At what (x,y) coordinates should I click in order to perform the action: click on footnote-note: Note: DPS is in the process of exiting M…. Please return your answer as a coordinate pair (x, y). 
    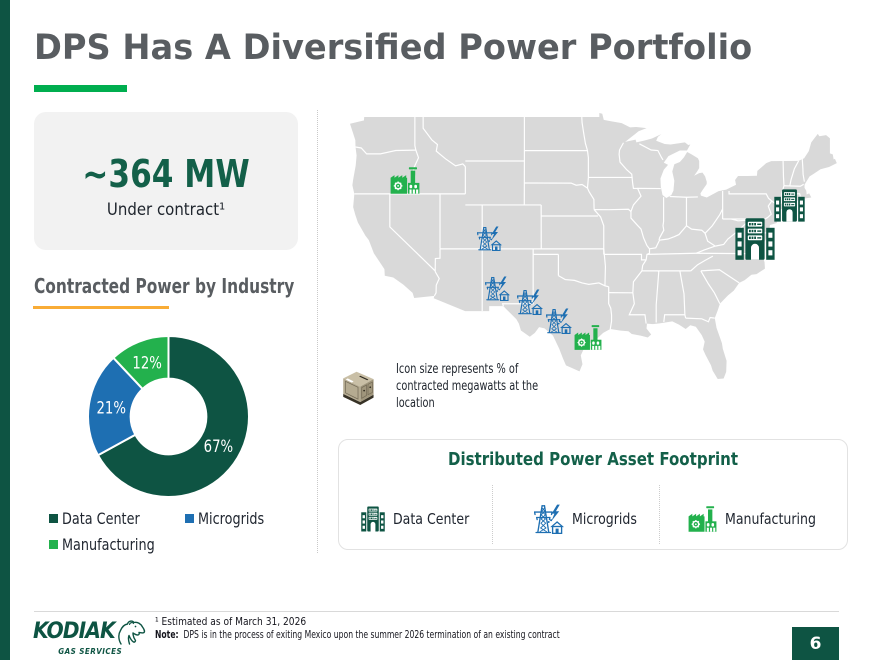
    Looking at the image, I should click on (357, 635).